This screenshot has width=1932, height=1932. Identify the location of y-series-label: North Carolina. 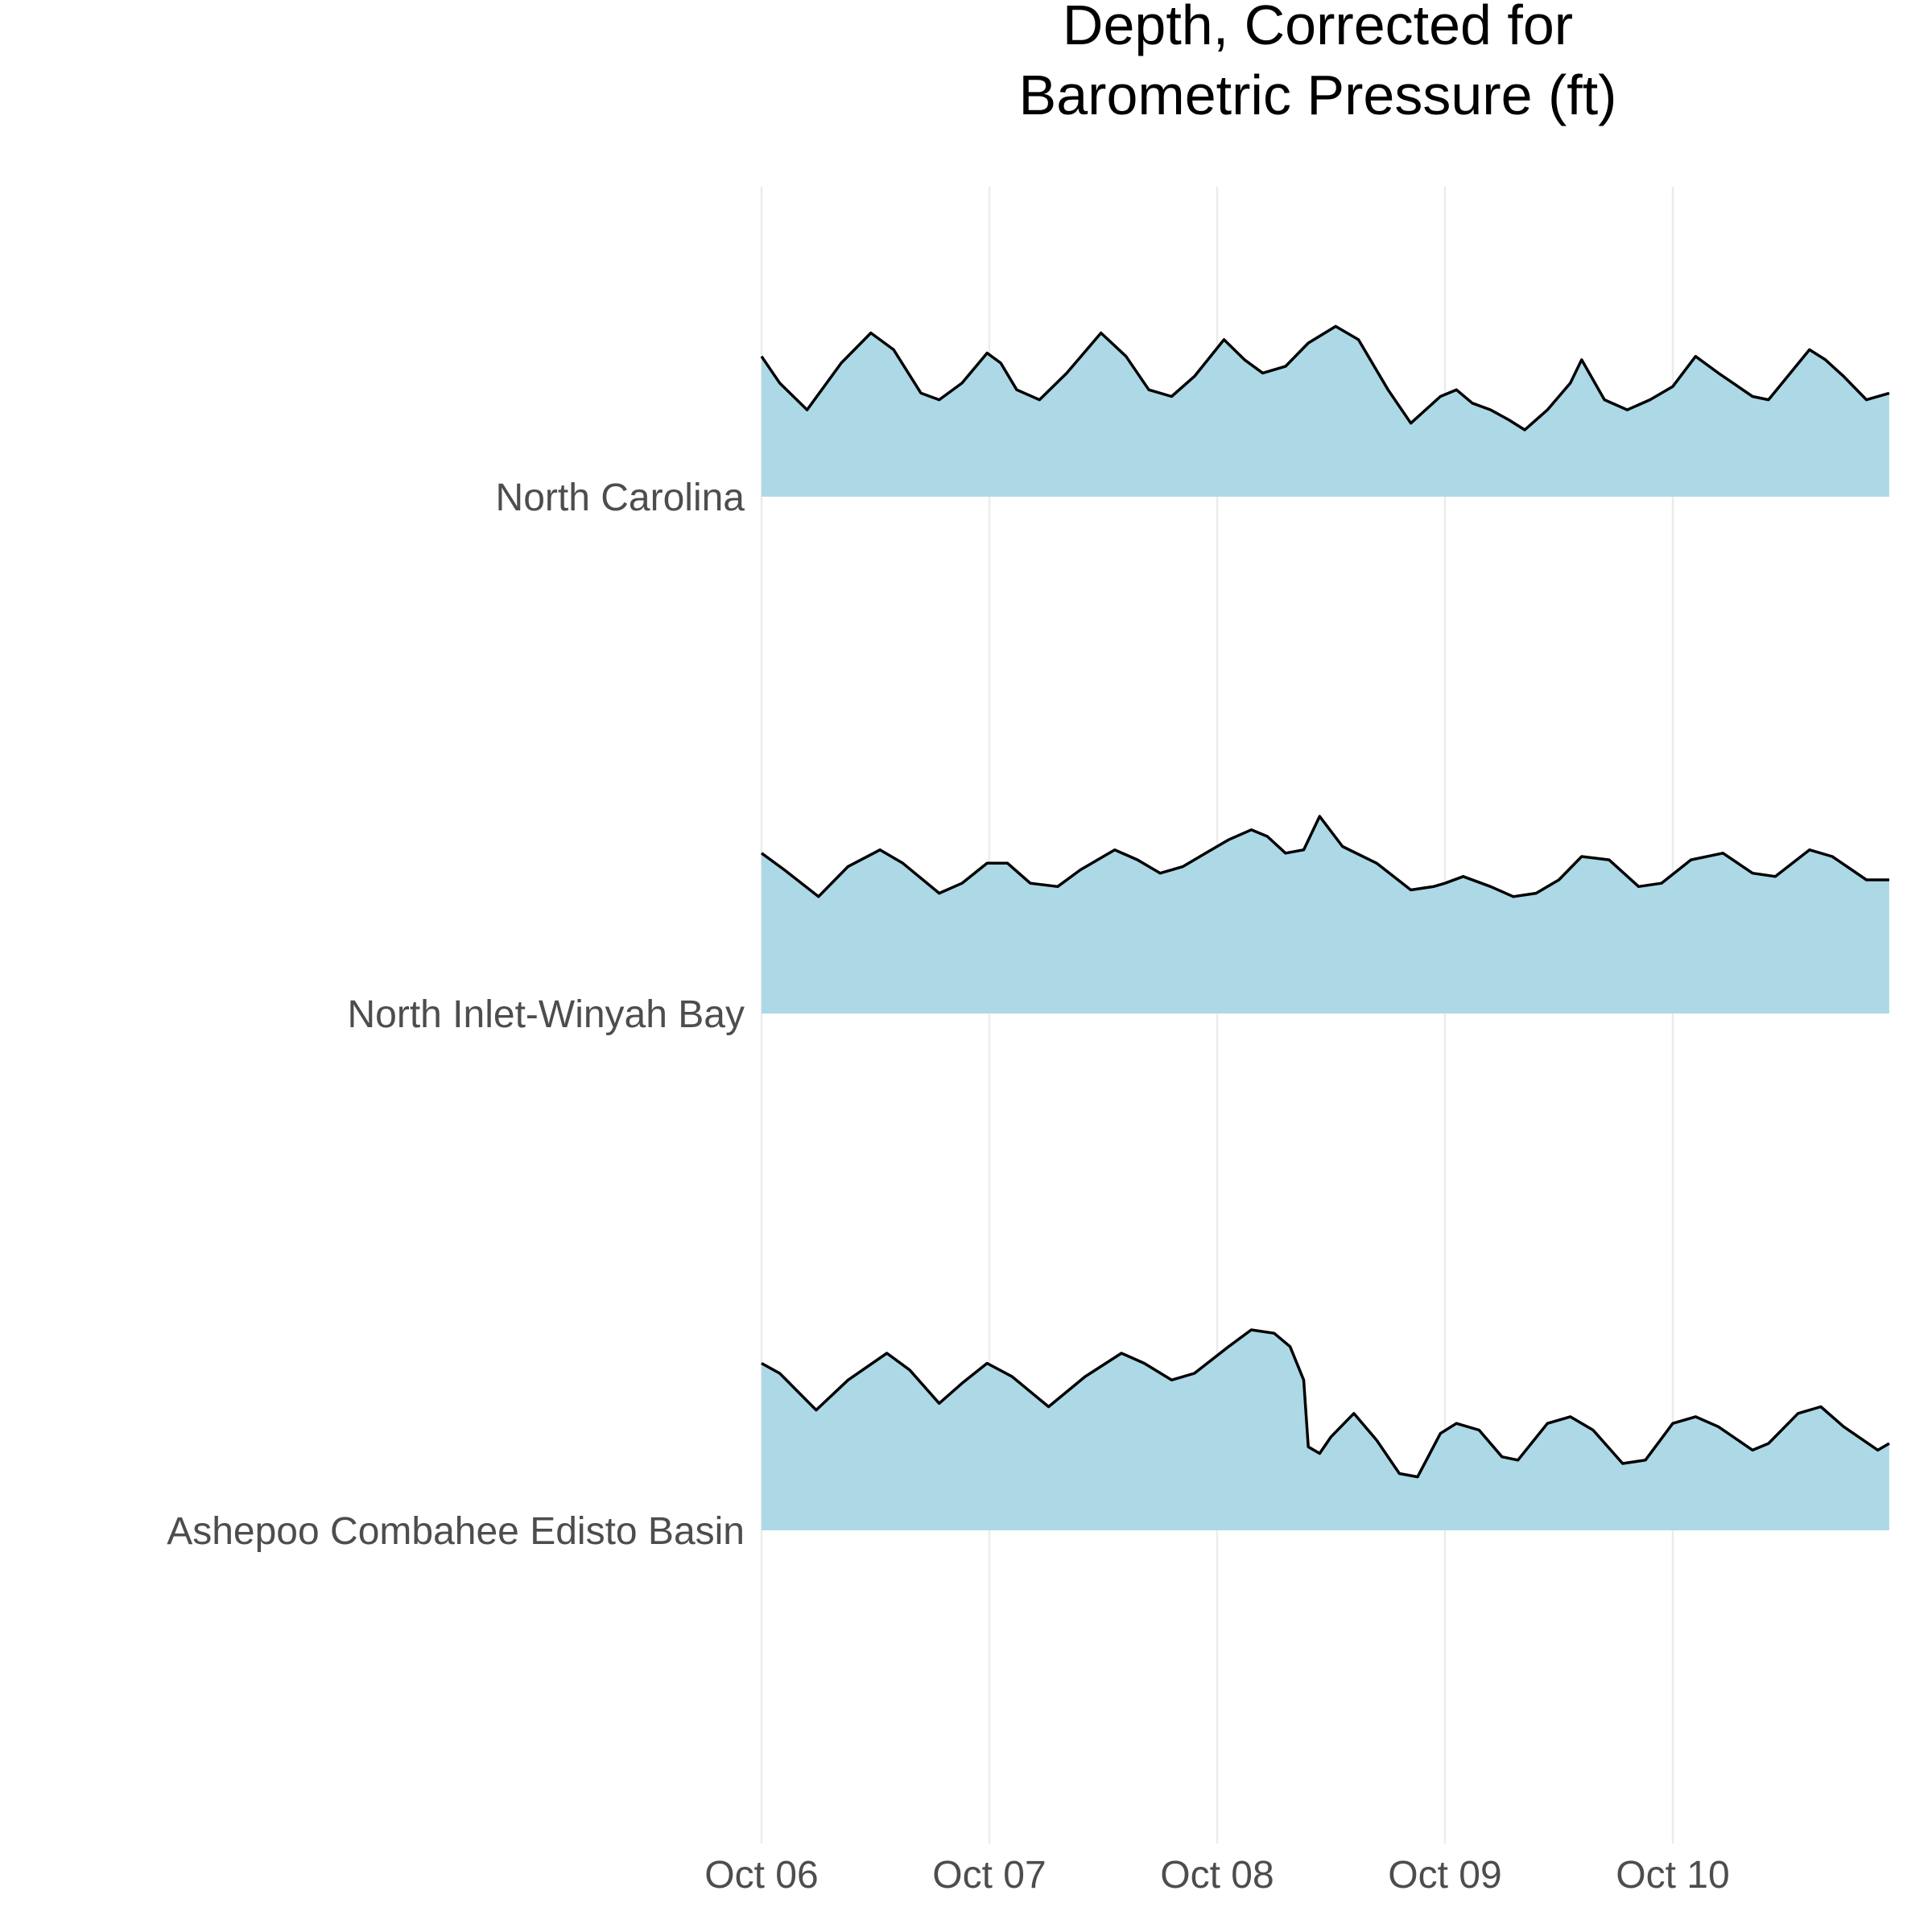
(620, 498).